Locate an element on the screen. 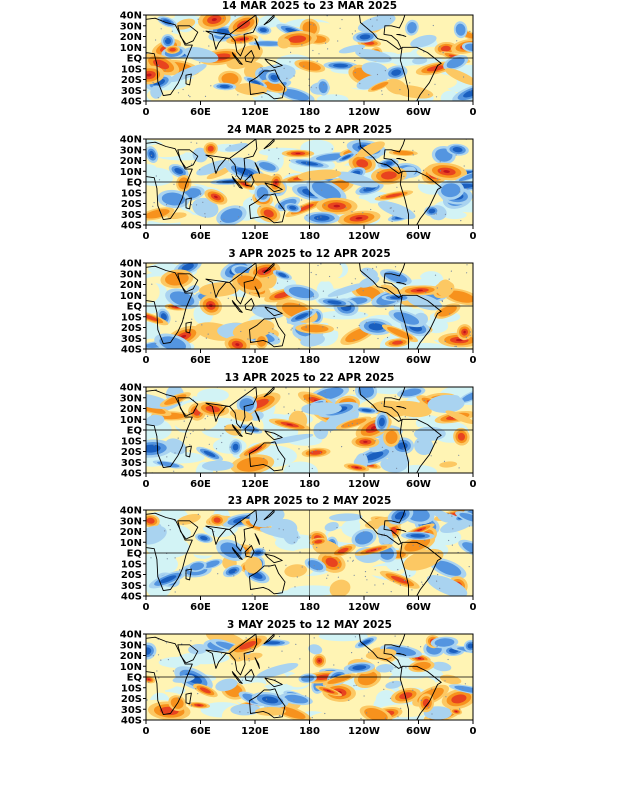 Image resolution: width=618 pixels, height=800 pixels. lat-label: 30S is located at coordinates (131, 710).